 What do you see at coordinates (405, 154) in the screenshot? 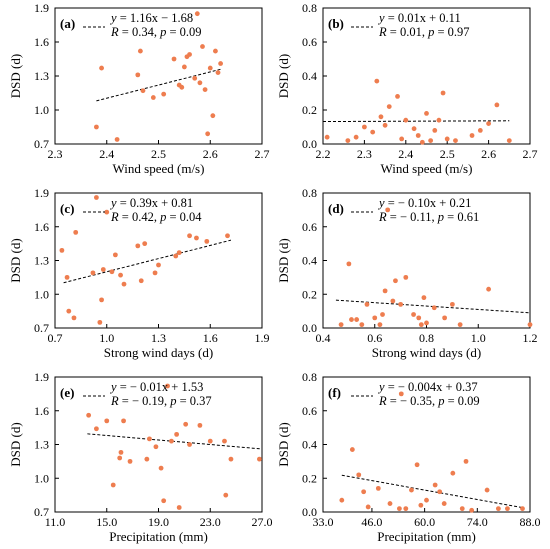
I see `x-tick-label: 2.4` at bounding box center [405, 154].